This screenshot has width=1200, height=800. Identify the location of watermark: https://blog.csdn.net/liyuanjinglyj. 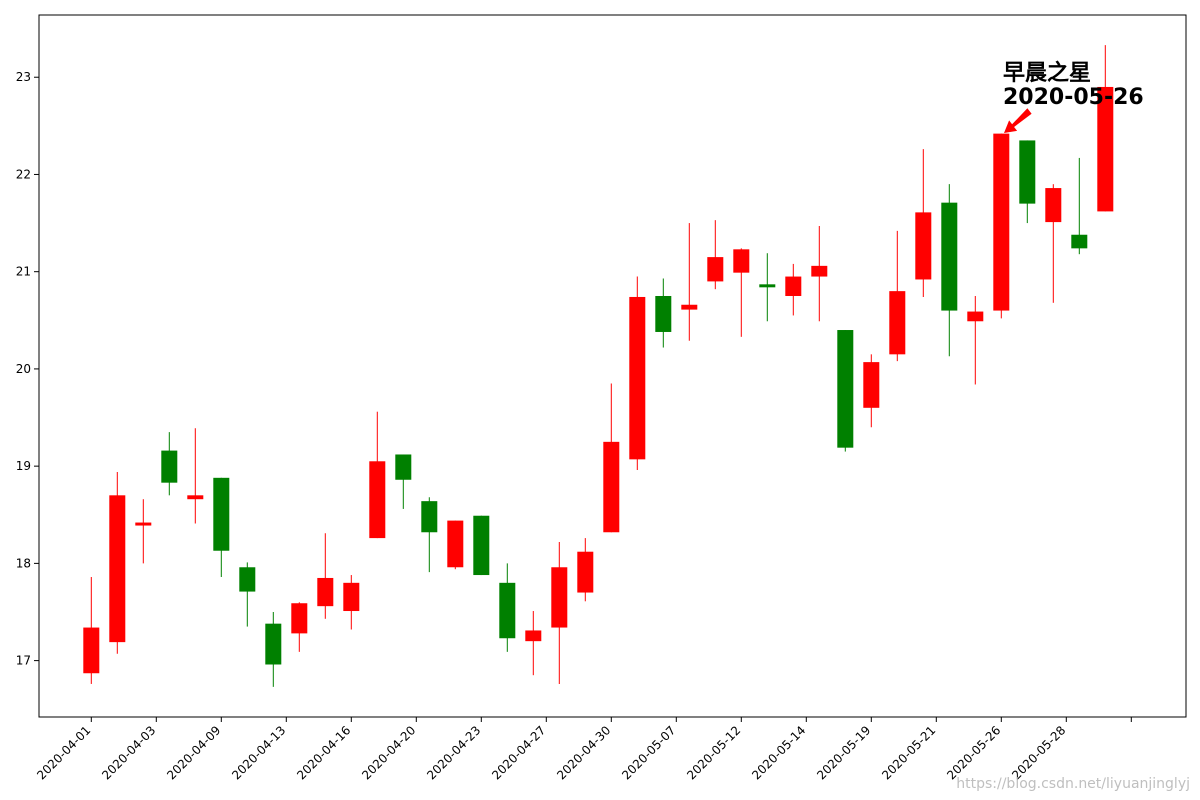
(1073, 784).